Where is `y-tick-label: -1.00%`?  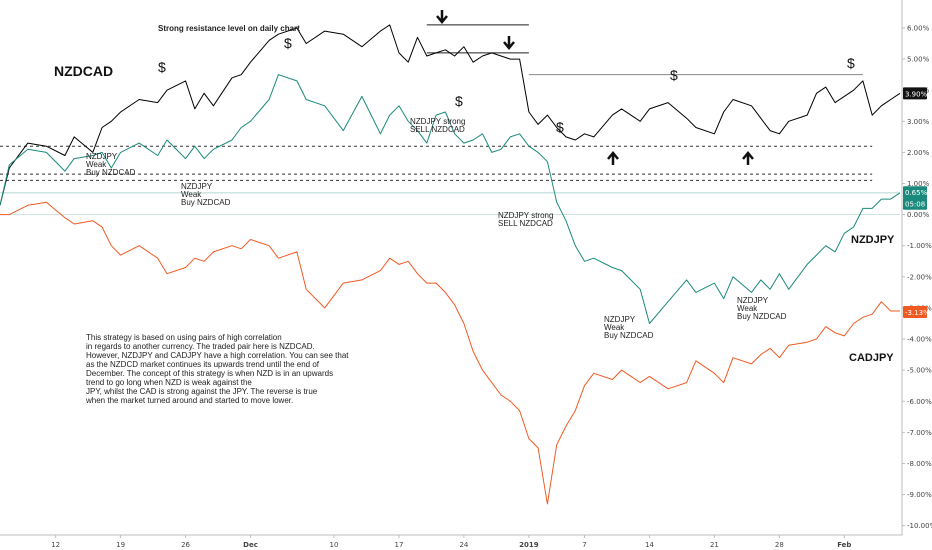
y-tick-label: -1.00% is located at coordinates (919, 246).